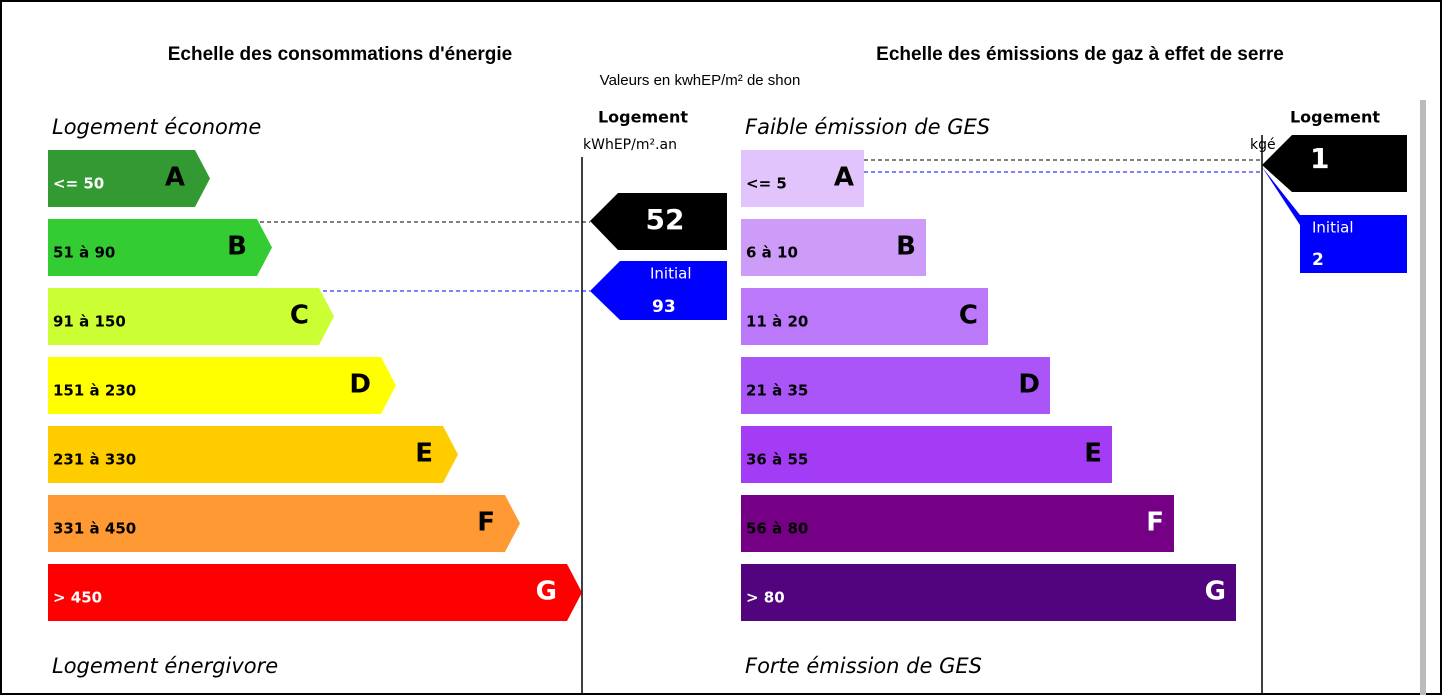  Describe the element at coordinates (630, 145) in the screenshot. I see `unit: kWhEP/m².an` at that location.